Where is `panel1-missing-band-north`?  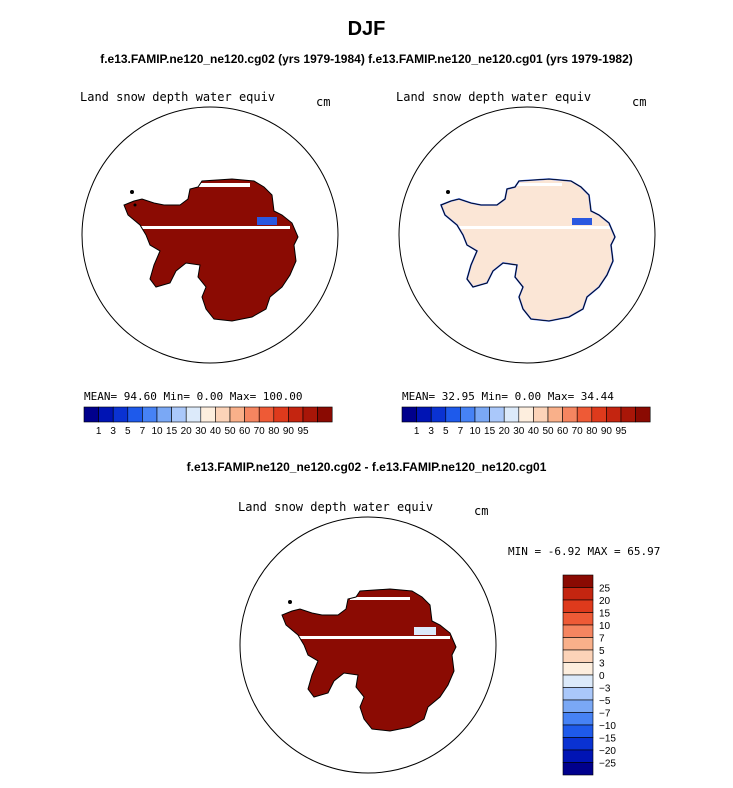 panel1-missing-band-north is located at coordinates (220, 185).